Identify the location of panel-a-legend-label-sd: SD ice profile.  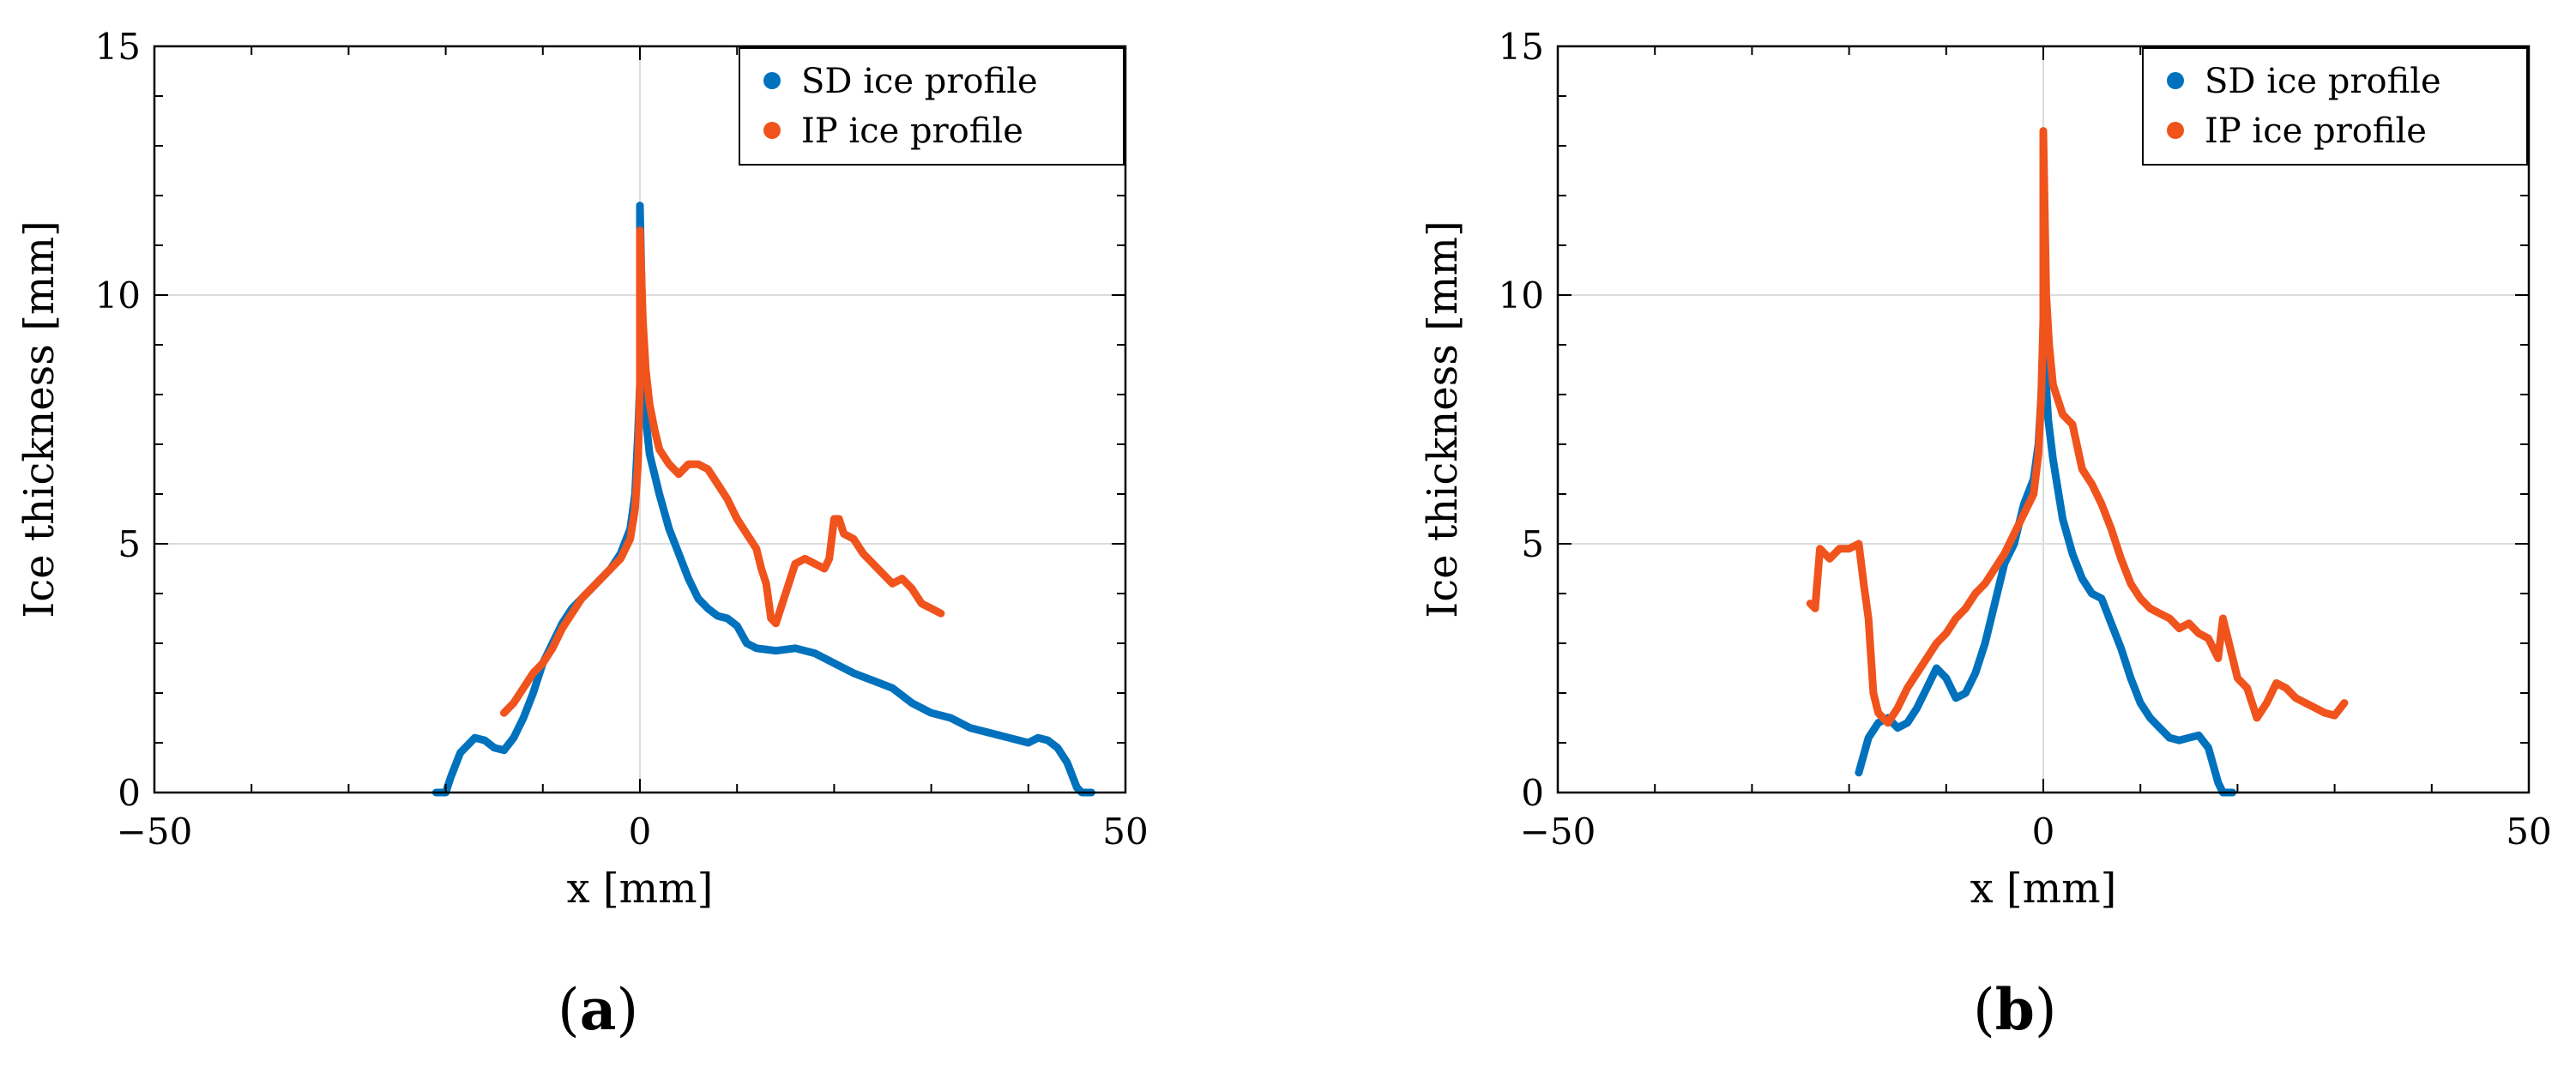
(919, 81).